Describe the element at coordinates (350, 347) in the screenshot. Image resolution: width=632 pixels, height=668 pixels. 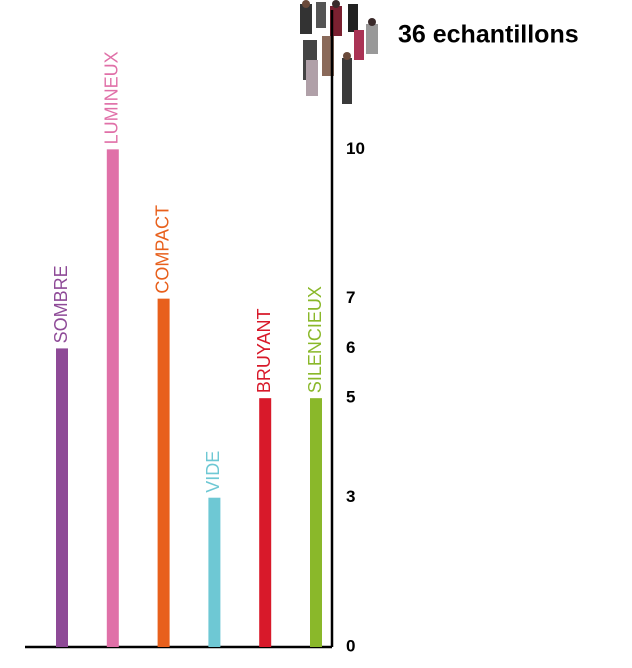
I see `y-tick-label: 6` at that location.